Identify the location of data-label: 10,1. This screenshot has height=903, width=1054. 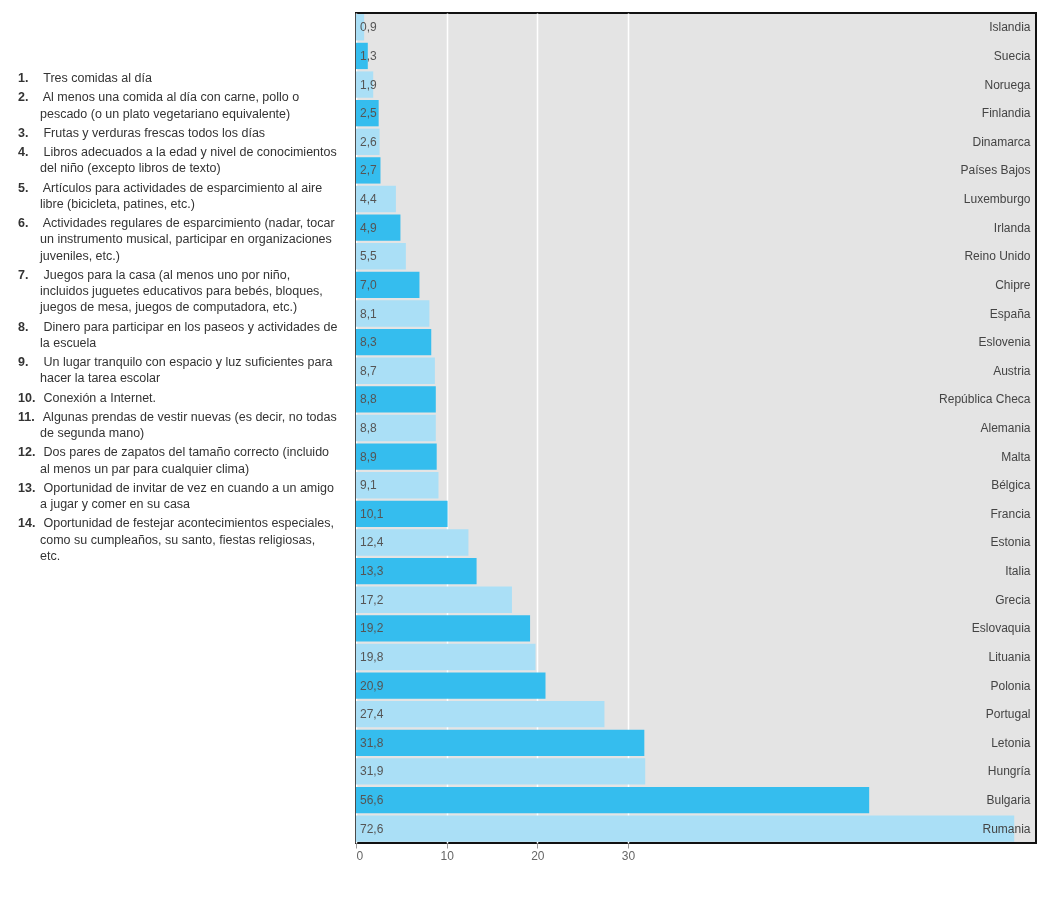
(372, 513).